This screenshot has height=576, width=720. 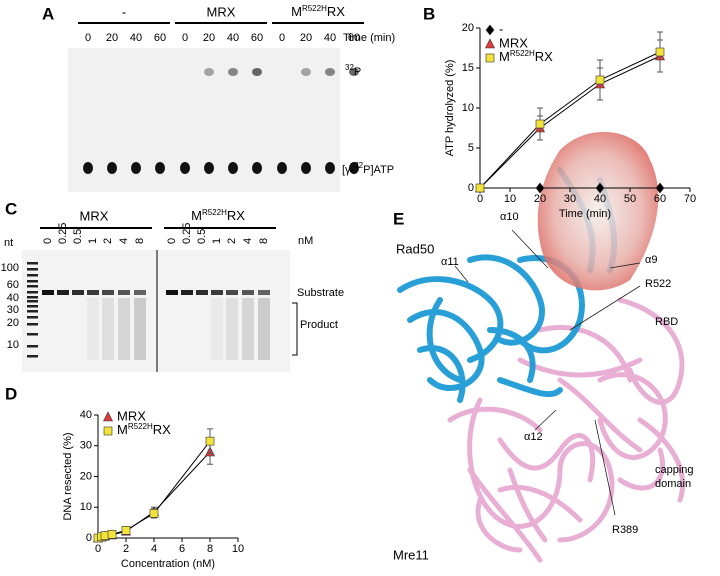 I want to click on text-part: RX, so click(x=236, y=215).